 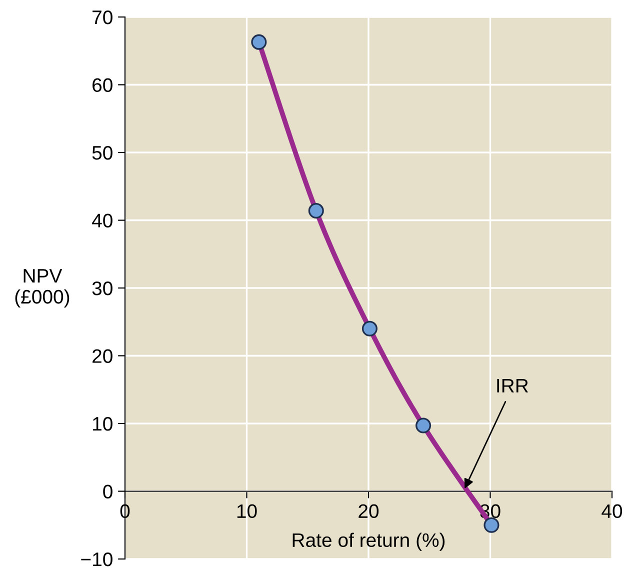 What do you see at coordinates (368, 541) in the screenshot?
I see `x-axis-title: Rate of return (%)` at bounding box center [368, 541].